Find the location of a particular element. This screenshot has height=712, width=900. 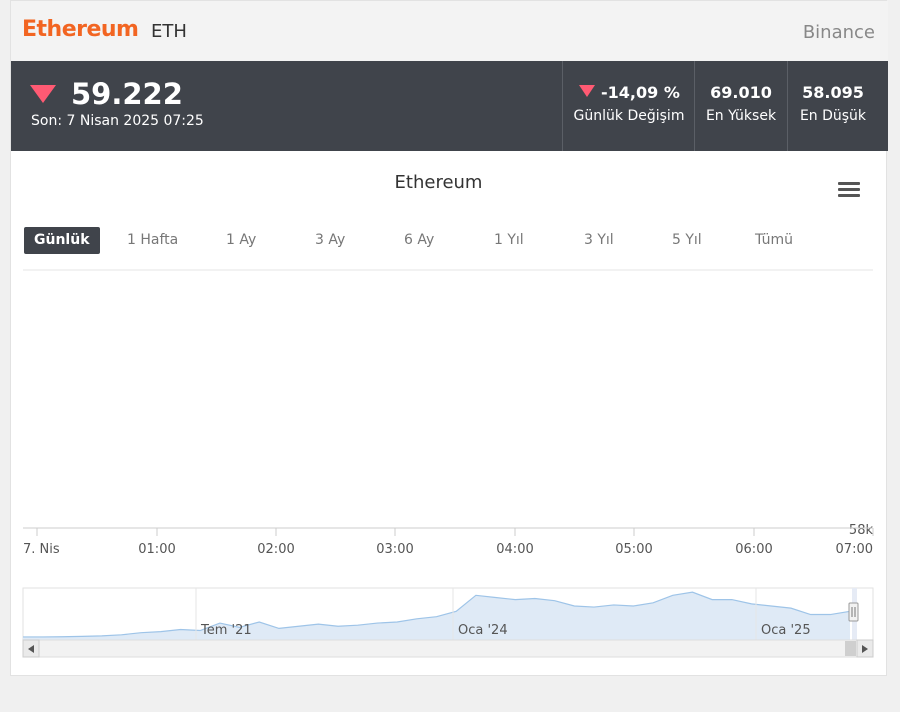

range-button: 5 Yıl is located at coordinates (687, 240).